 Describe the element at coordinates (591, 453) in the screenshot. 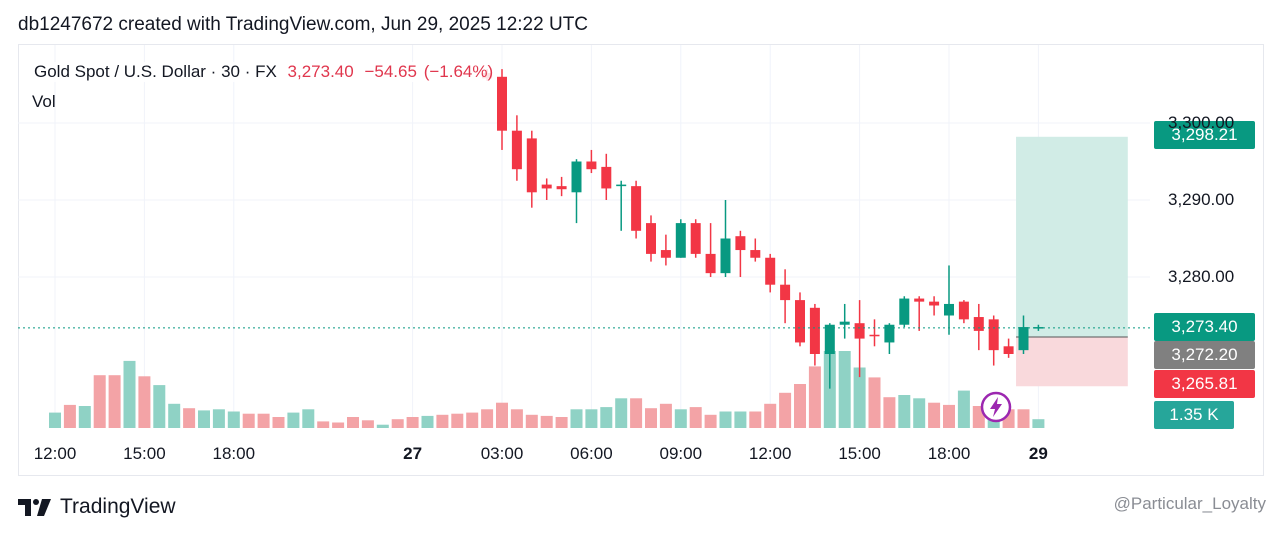

I see `time-axis-label: 06:00` at that location.